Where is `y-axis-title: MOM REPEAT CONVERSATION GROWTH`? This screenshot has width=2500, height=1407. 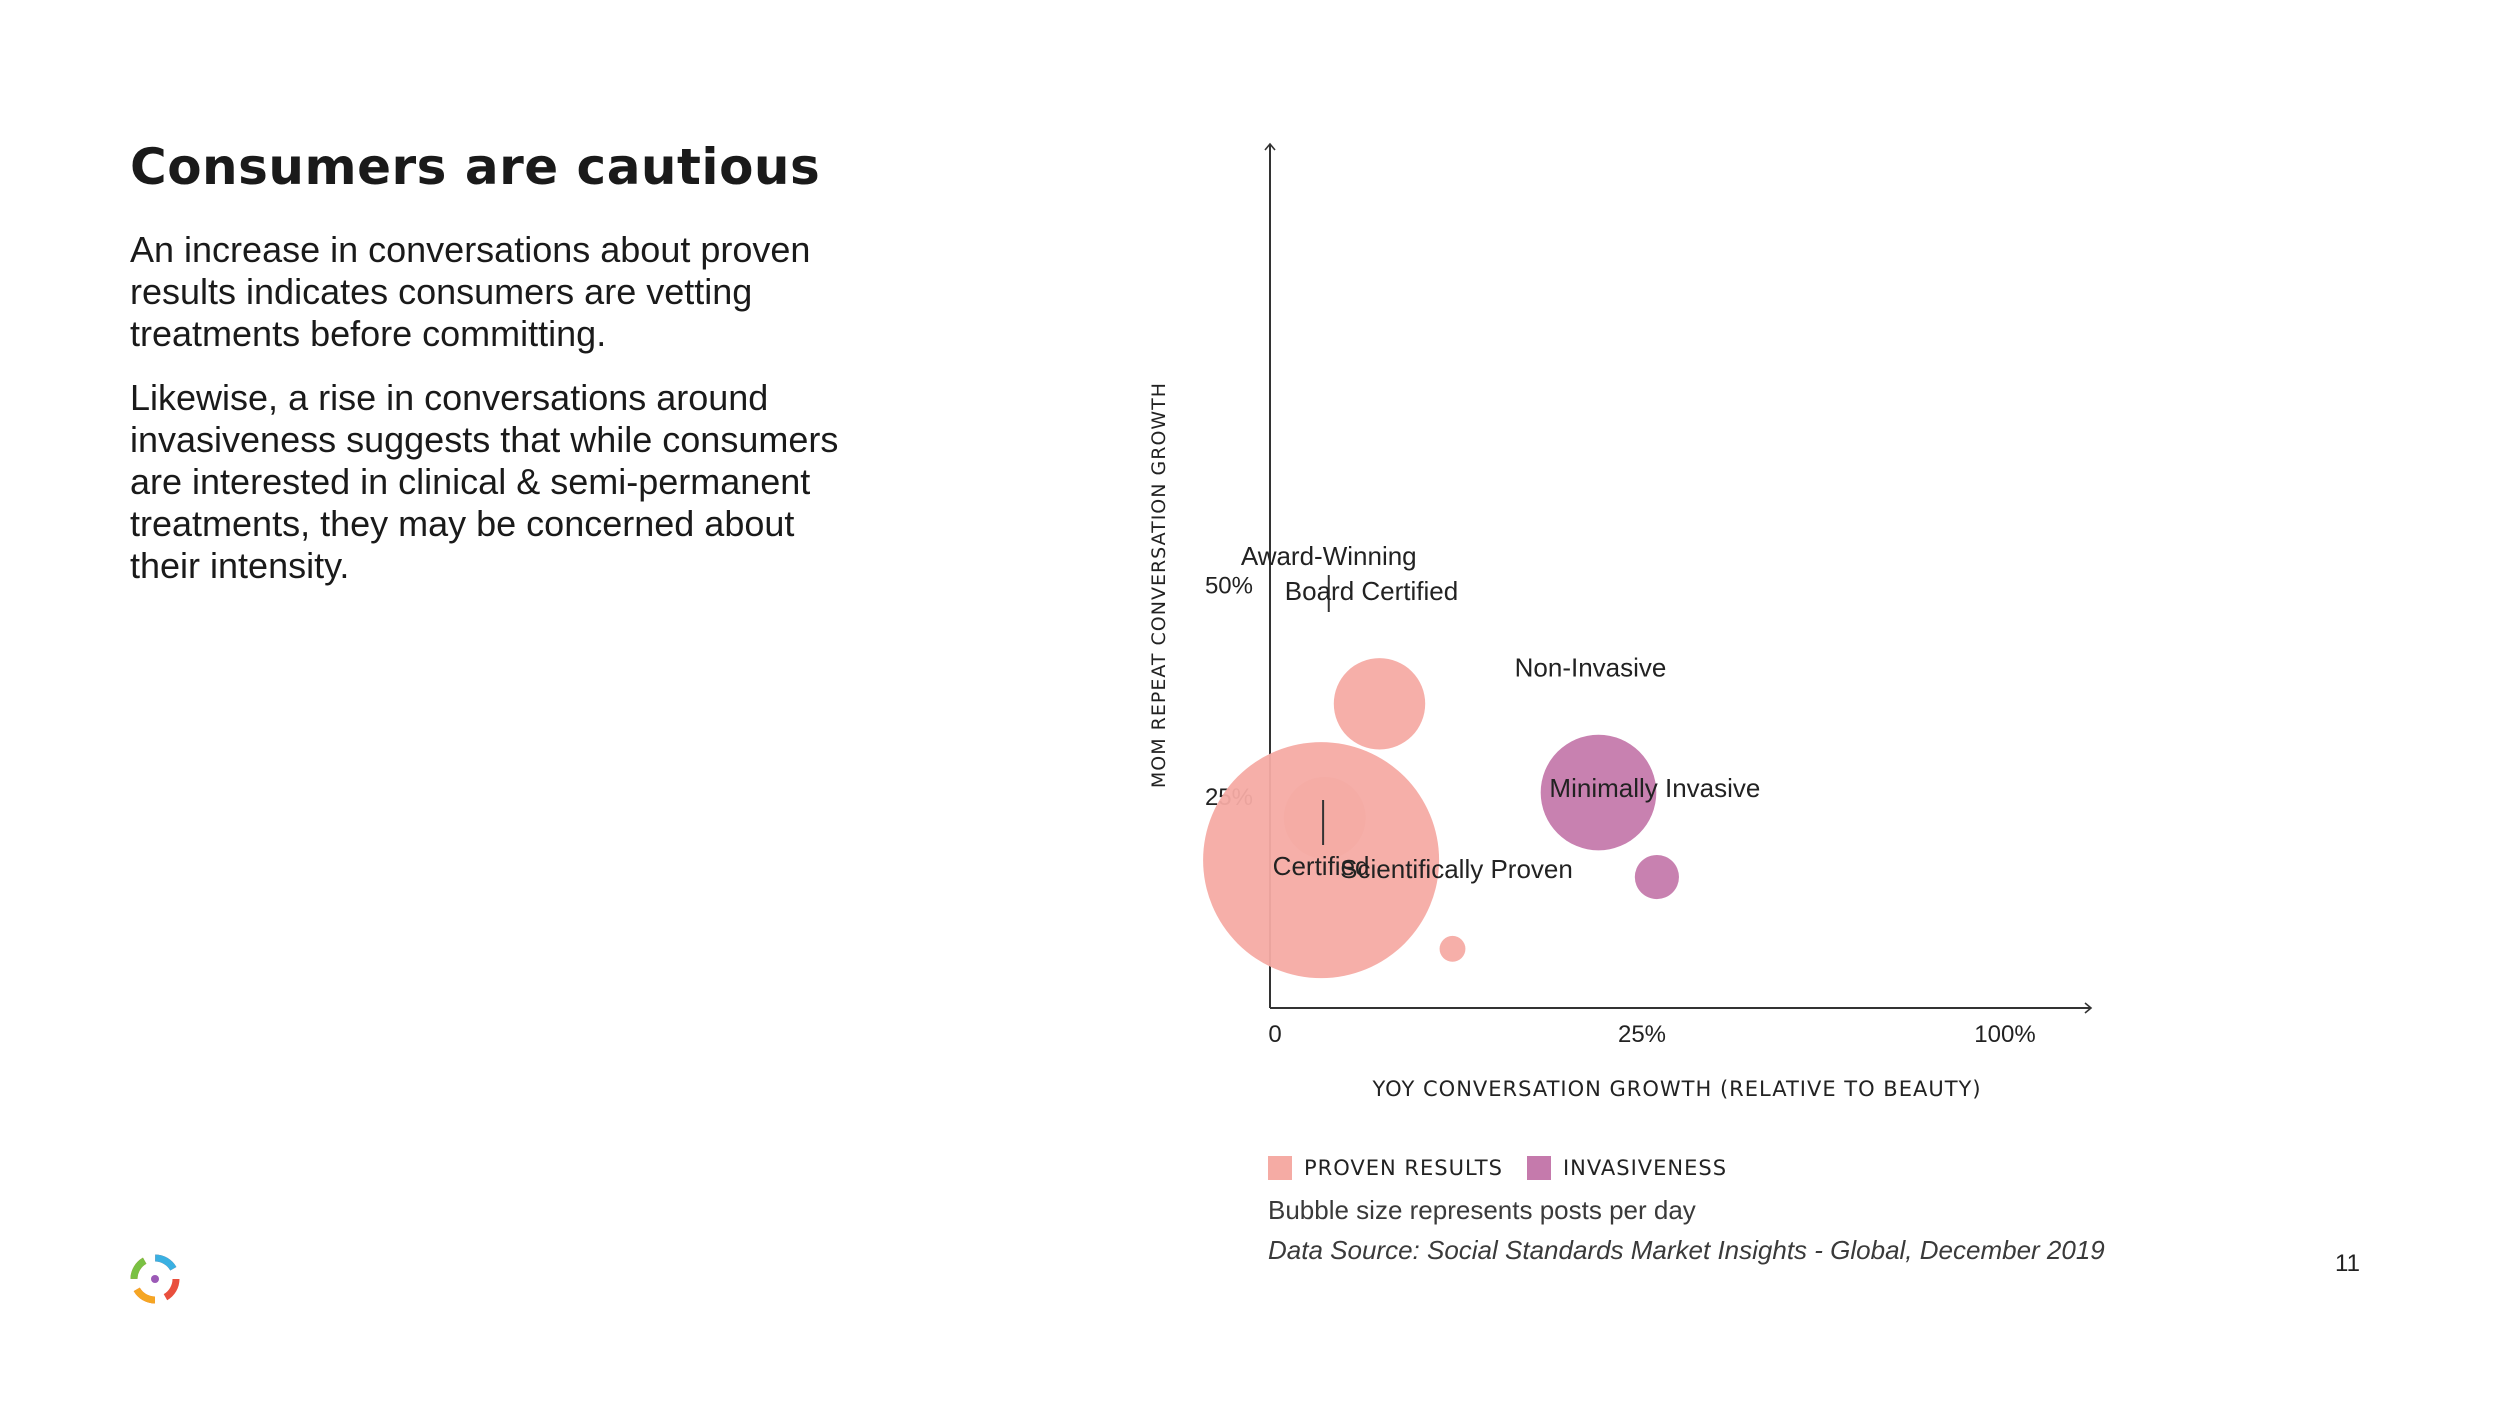 y-axis-title: MOM REPEAT CONVERSATION GROWTH is located at coordinates (1159, 585).